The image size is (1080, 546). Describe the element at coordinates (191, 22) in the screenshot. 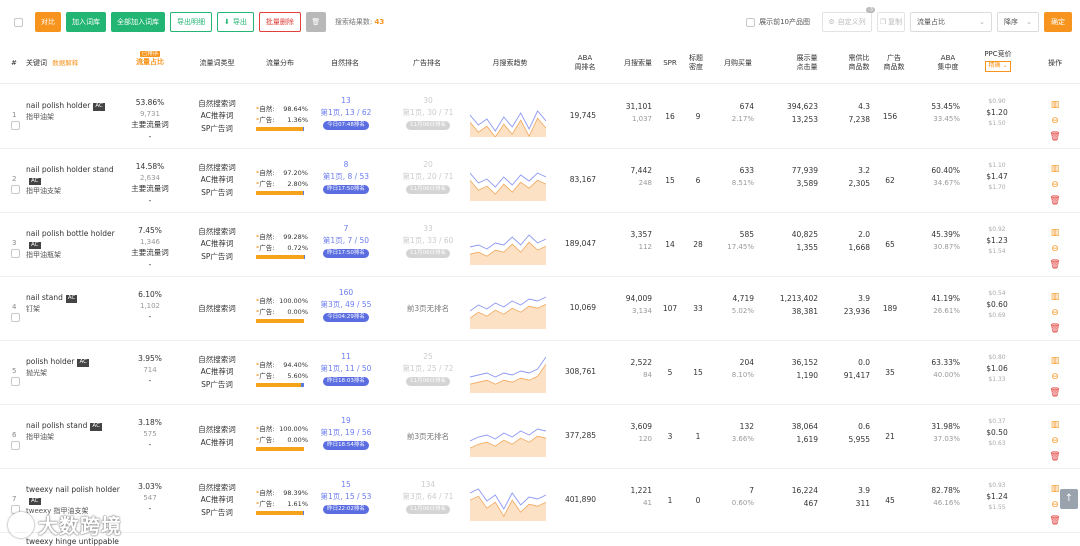

I see `export-detail-button: 导出明细` at that location.